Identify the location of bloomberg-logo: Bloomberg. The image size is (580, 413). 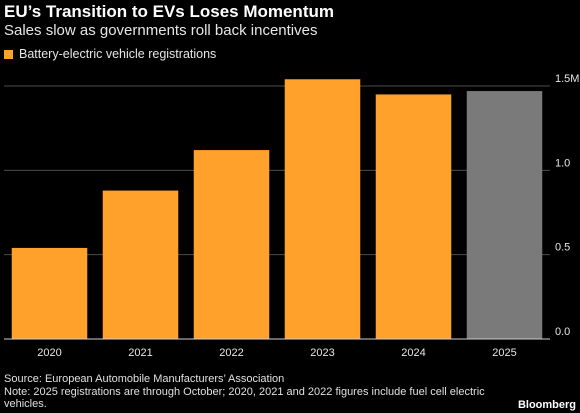
(546, 405).